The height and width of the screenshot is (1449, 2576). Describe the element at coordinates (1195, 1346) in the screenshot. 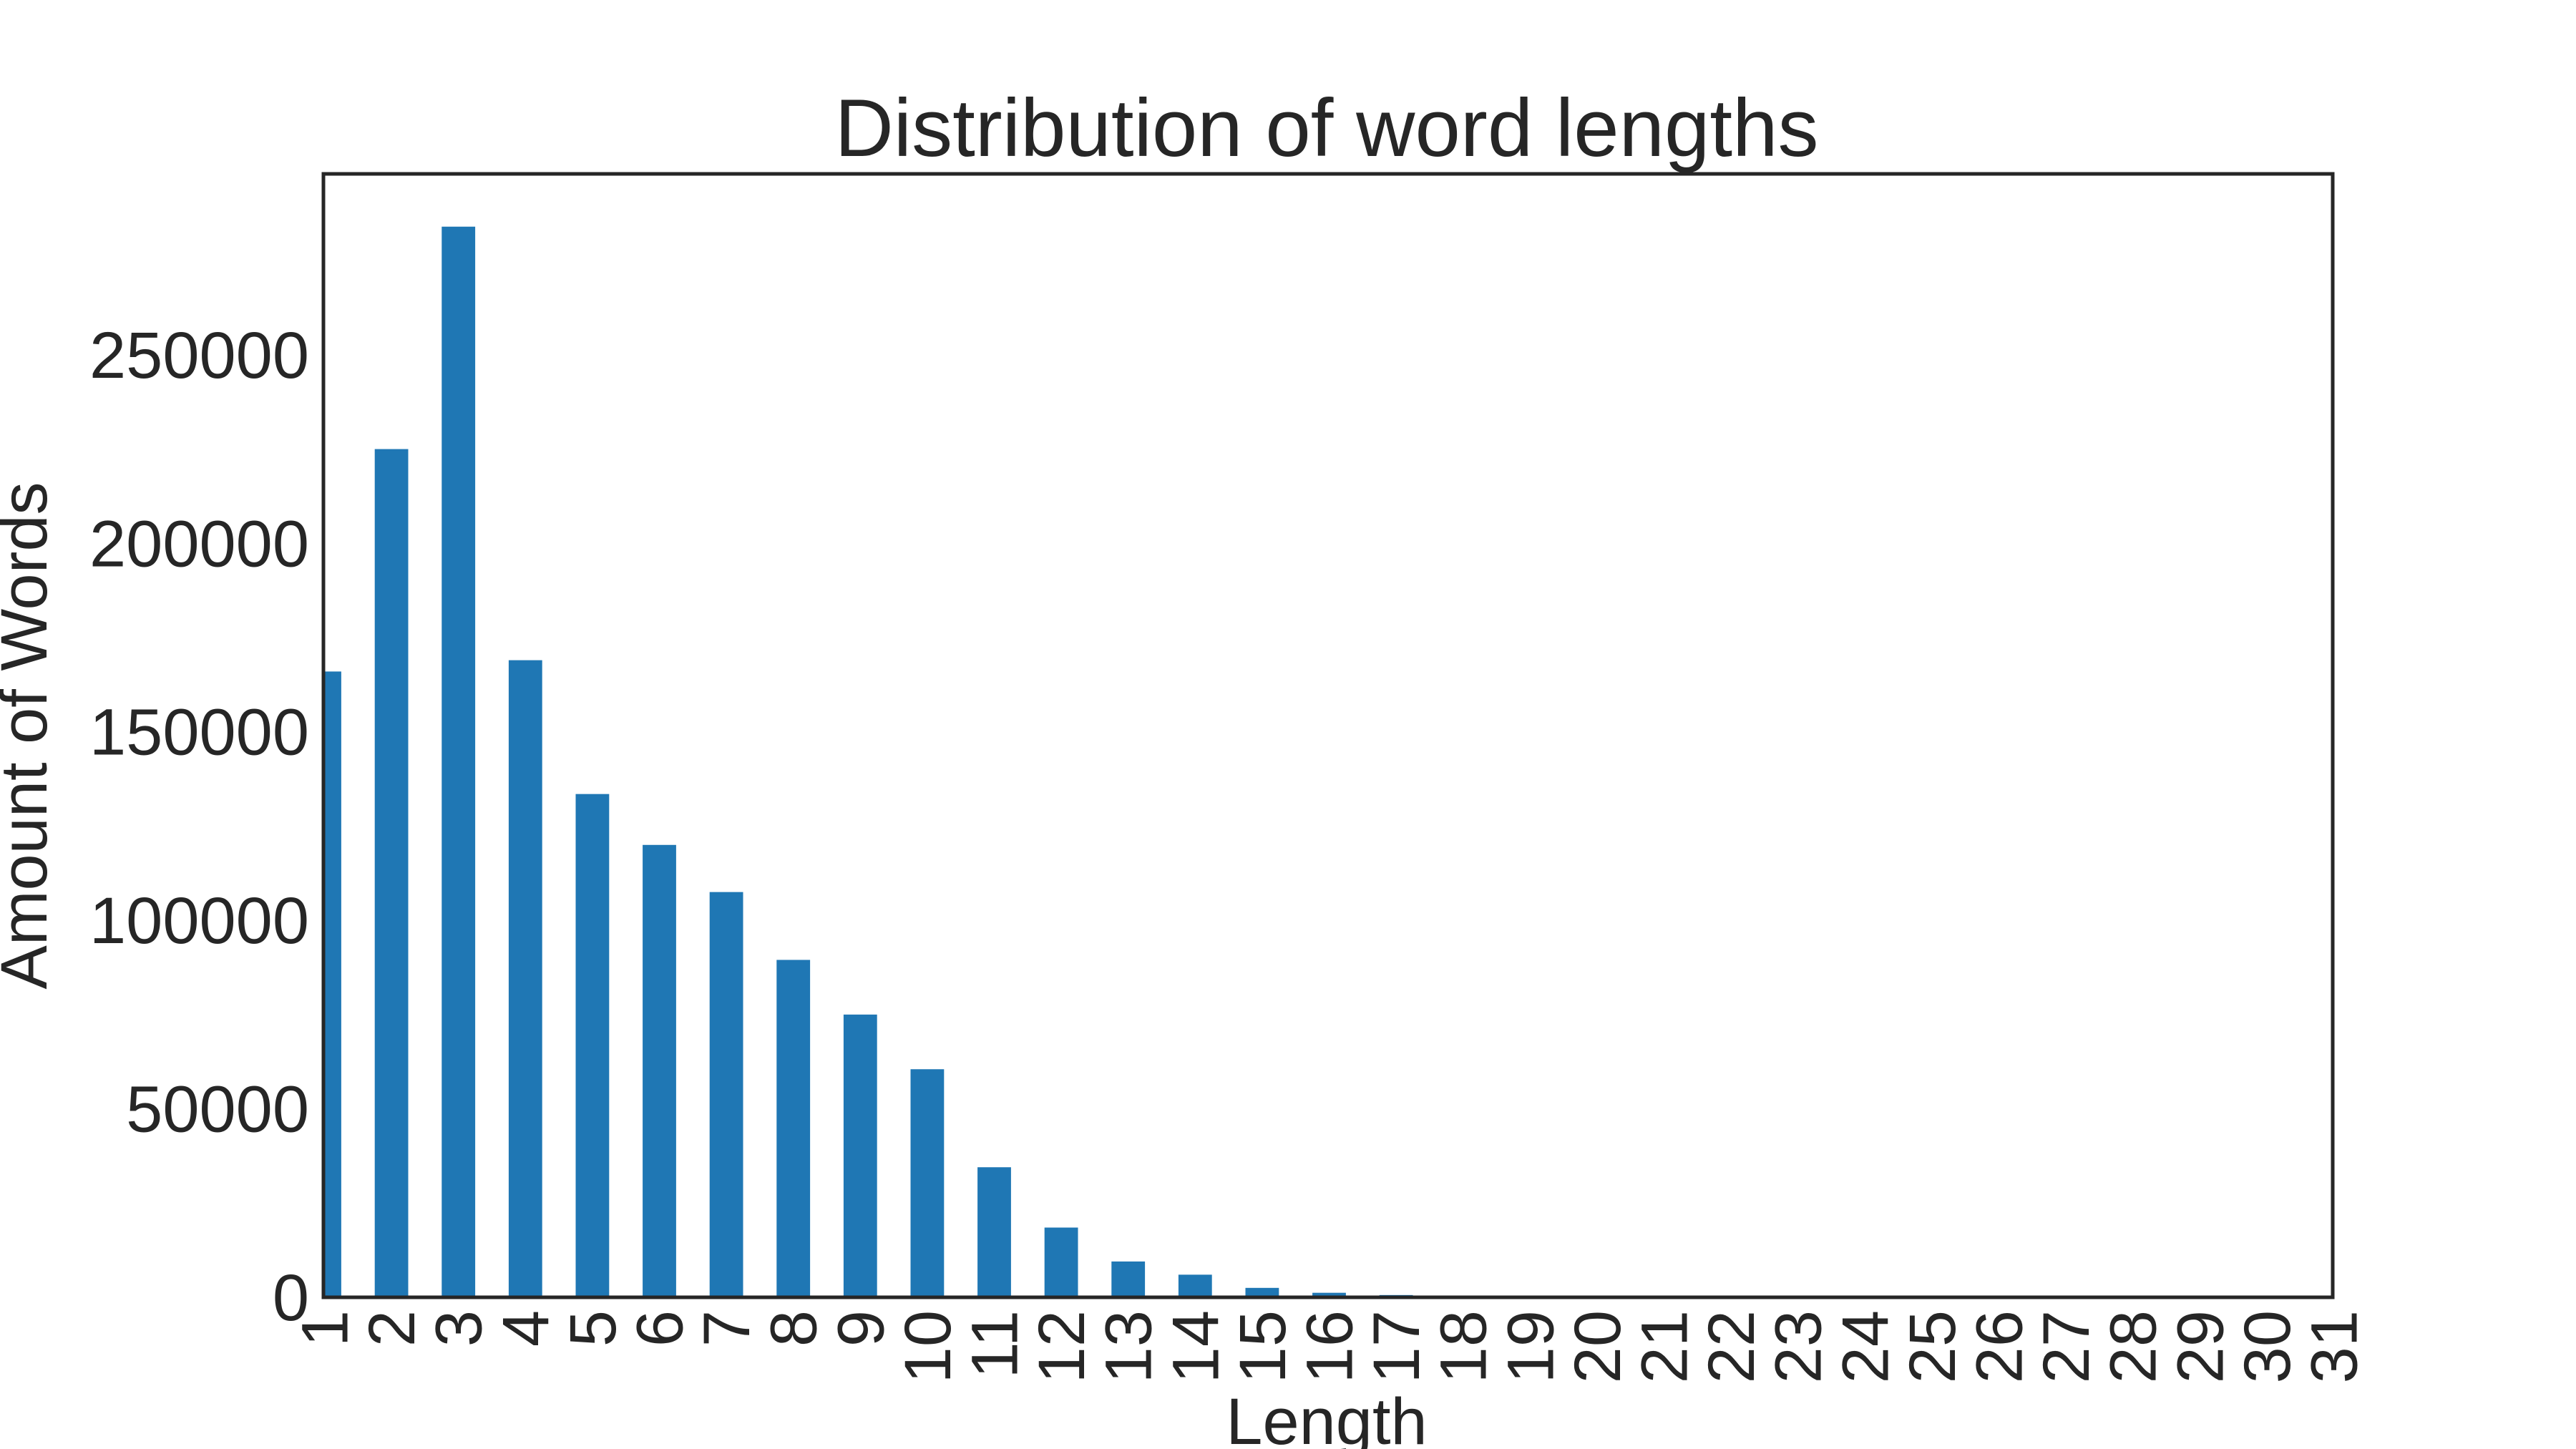

I see `x-tick-label: 14` at that location.